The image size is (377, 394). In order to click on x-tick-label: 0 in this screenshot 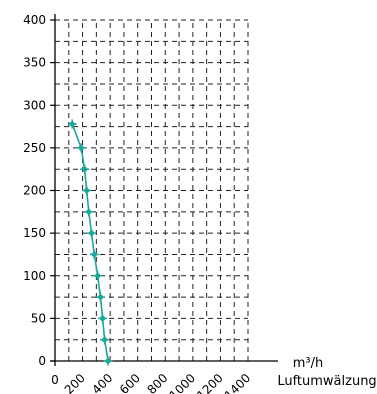, I will do `click(55, 380)`.